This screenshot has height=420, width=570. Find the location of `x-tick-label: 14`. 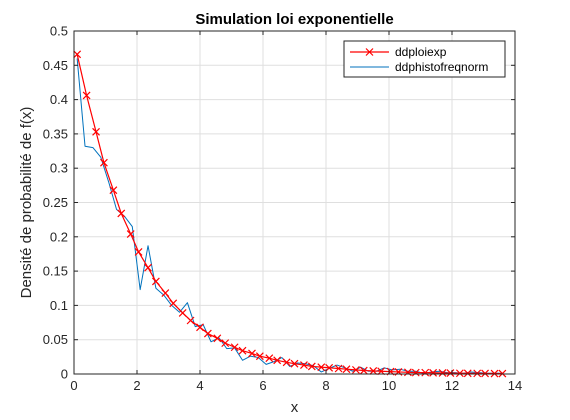

x-tick-label: 14 is located at coordinates (515, 385).